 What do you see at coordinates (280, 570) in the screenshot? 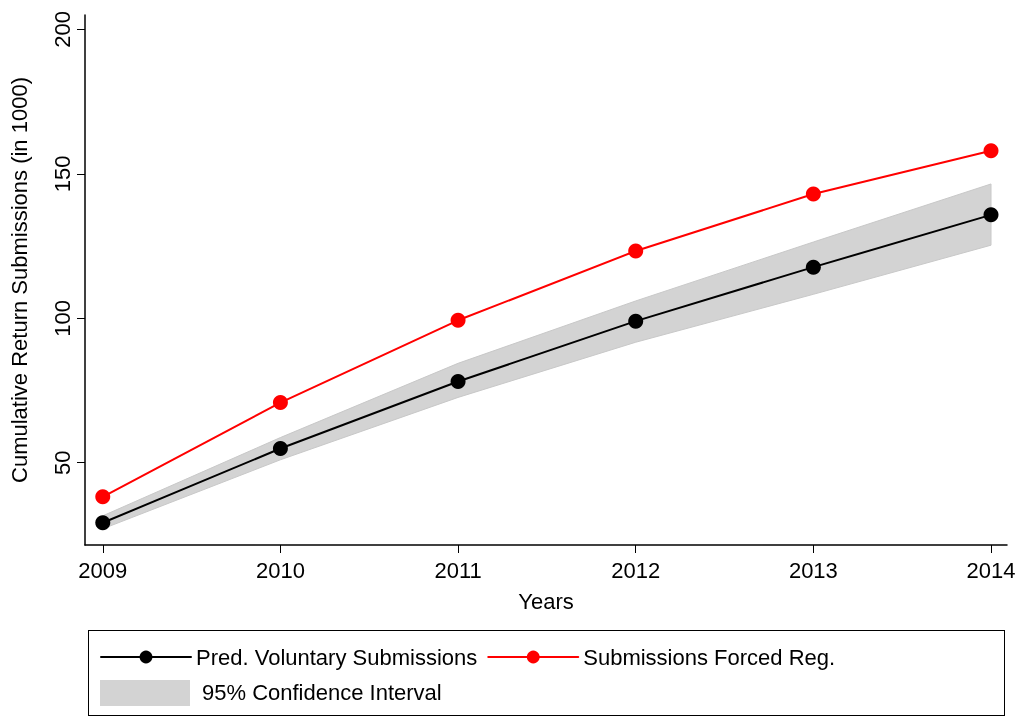
I see `x-tick-label: 2010` at bounding box center [280, 570].